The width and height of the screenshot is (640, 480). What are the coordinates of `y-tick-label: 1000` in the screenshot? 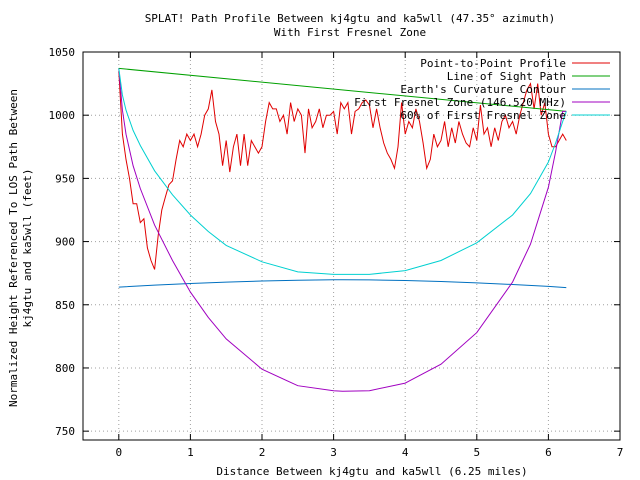 It's located at (62, 115).